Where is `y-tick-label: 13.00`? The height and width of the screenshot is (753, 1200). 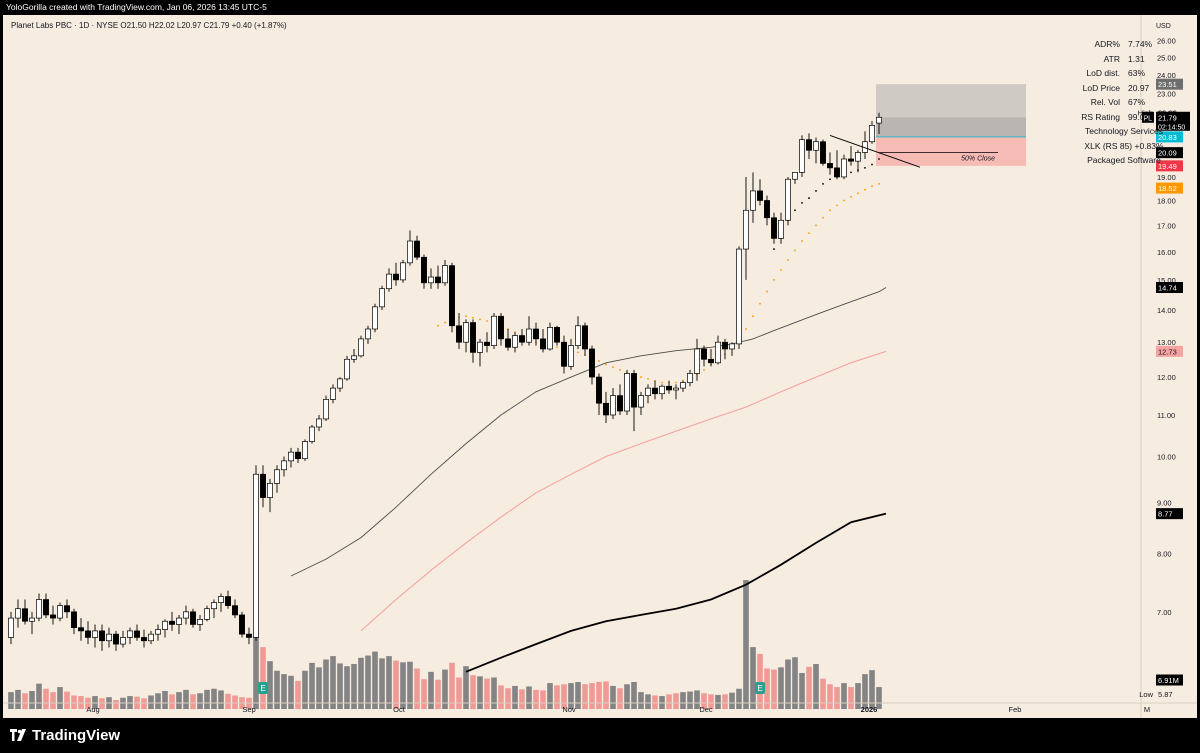 y-tick-label: 13.00 is located at coordinates (1166, 342).